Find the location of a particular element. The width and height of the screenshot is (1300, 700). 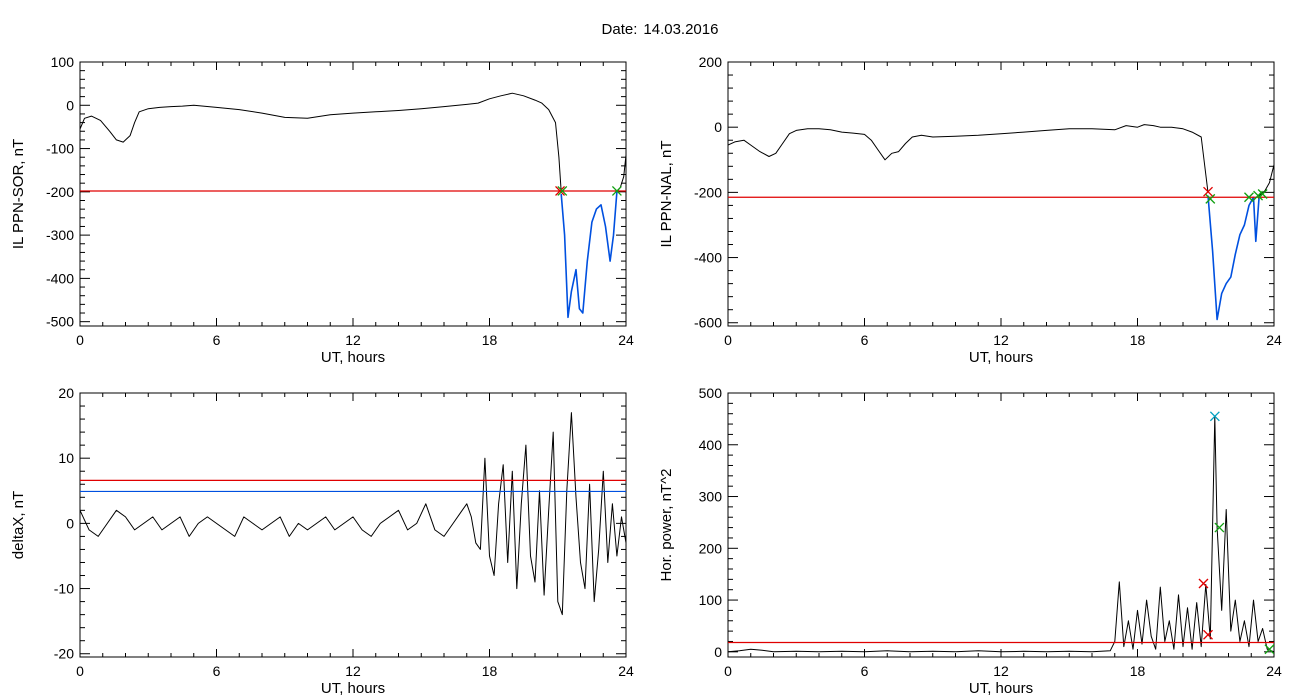

y-tick-label: 10 is located at coordinates (66, 458).